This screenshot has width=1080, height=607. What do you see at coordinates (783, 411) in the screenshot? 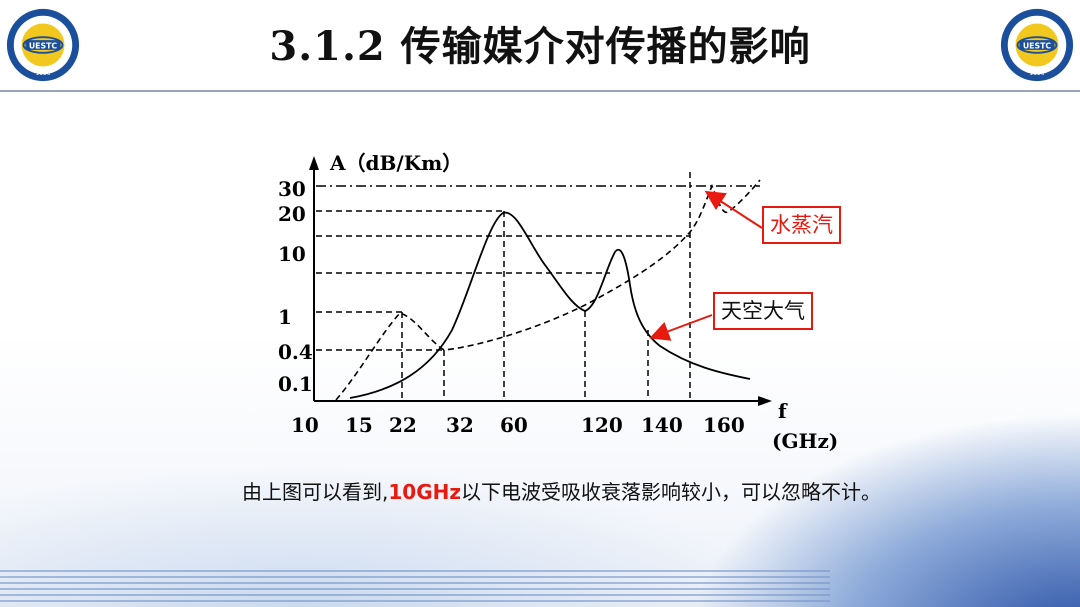
I see `x-axis-label-f: f` at bounding box center [783, 411].